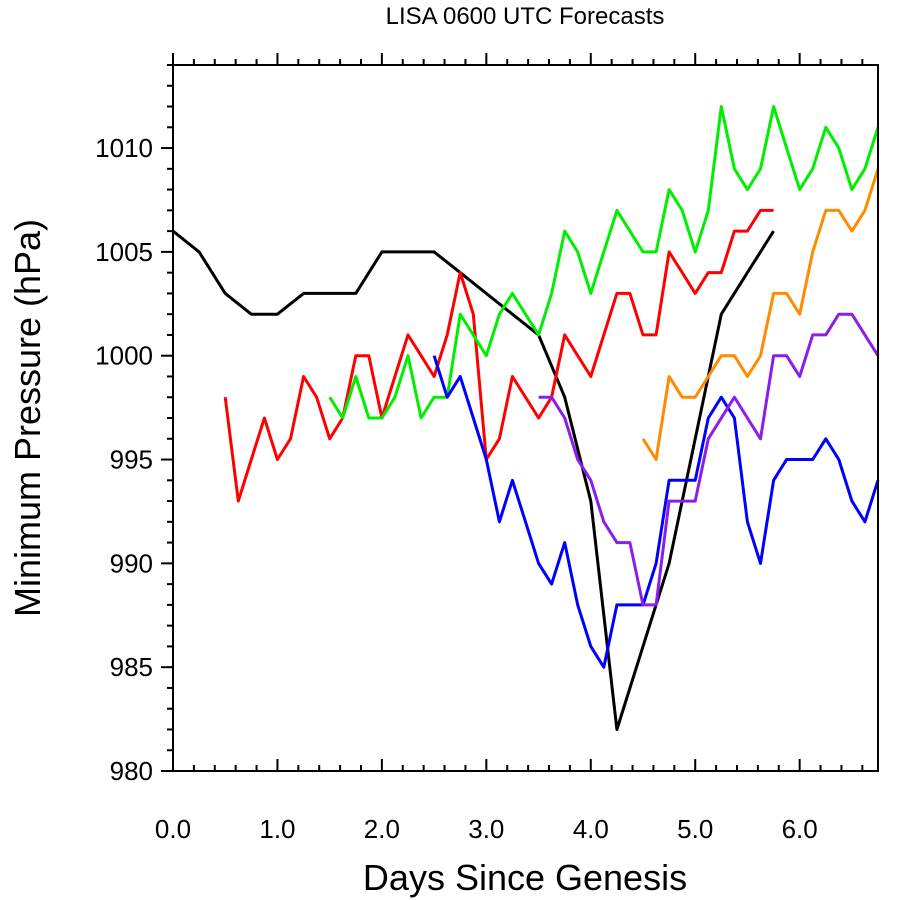 The width and height of the screenshot is (897, 900). I want to click on x-tick-label: 0.0, so click(173, 829).